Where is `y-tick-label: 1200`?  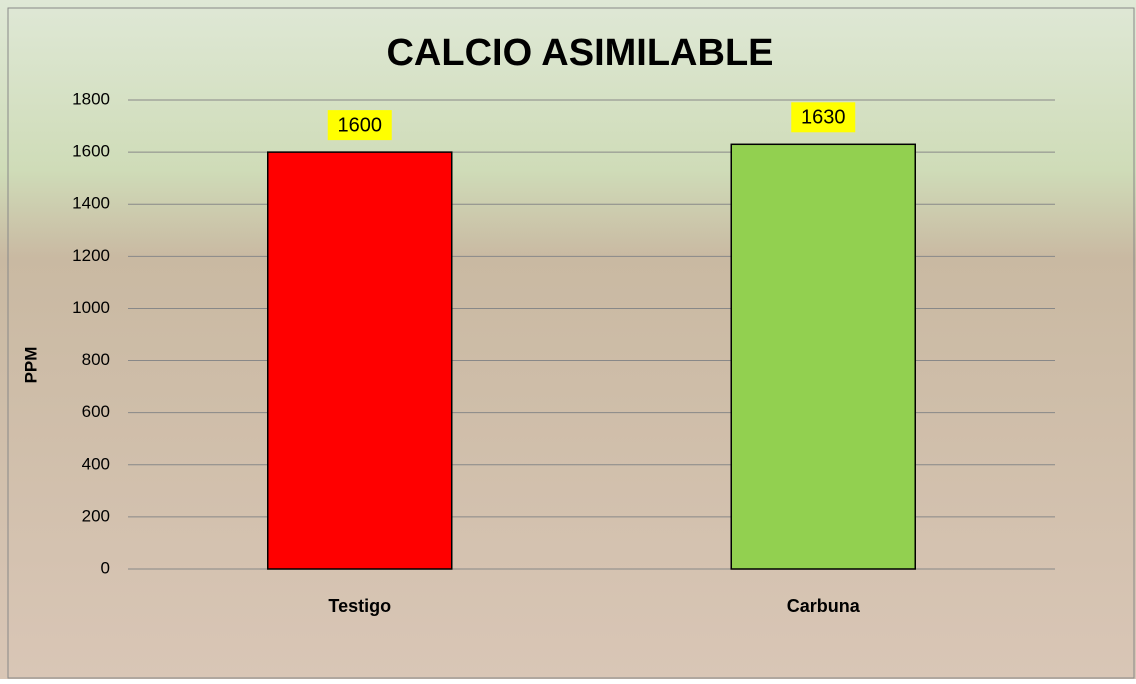
y-tick-label: 1200 is located at coordinates (91, 255).